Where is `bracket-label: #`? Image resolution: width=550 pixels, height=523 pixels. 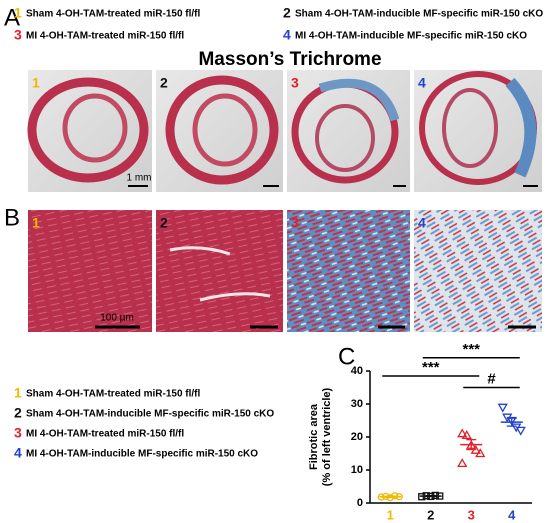 bracket-label: # is located at coordinates (491, 378).